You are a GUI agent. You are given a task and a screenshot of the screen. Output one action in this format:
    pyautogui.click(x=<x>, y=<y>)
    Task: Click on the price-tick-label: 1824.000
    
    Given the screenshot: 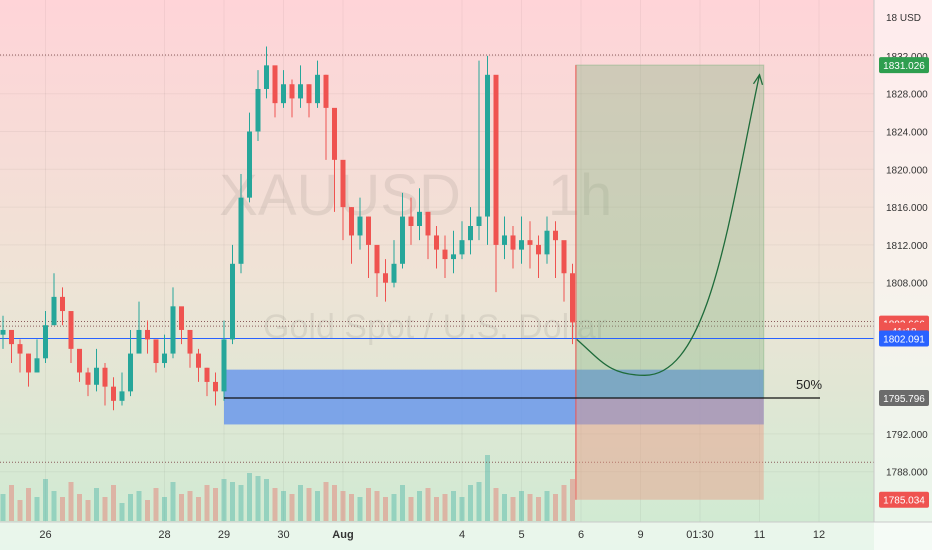 What is the action you would take?
    pyautogui.click(x=907, y=133)
    